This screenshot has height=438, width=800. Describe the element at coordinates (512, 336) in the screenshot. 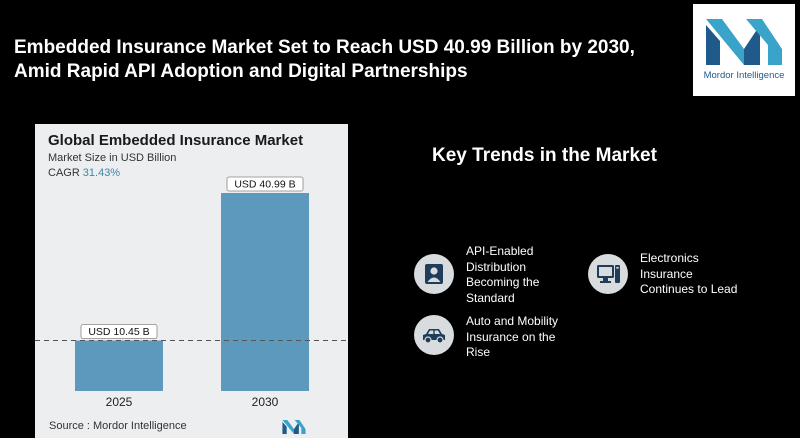

I see `trend-item-auto: Auto and Mobility Insurance on the Rise` at that location.